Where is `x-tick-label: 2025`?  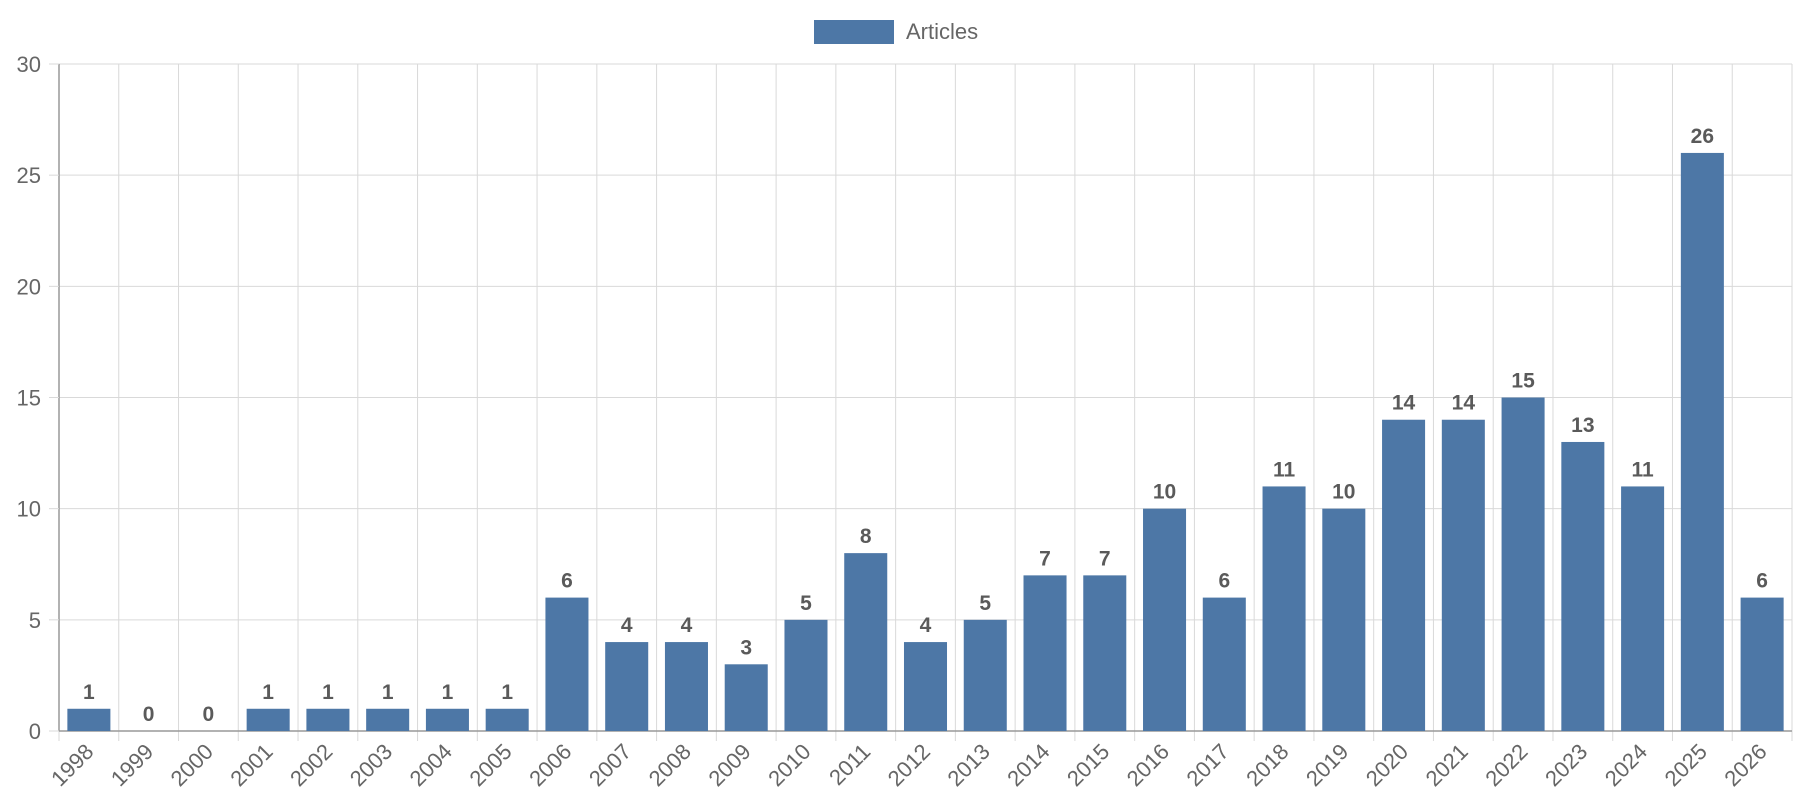 x-tick-label: 2025 is located at coordinates (1686, 765).